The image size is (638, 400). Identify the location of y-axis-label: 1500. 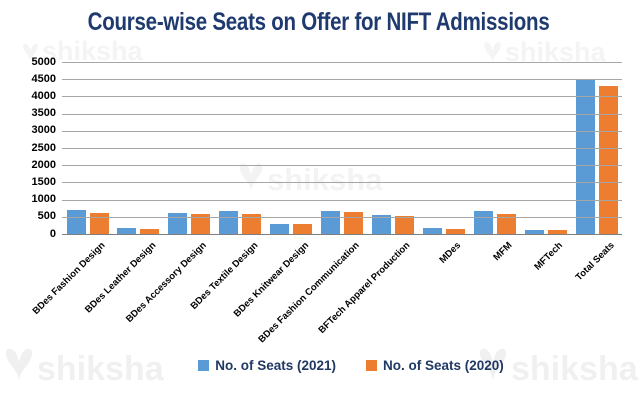
(43, 181).